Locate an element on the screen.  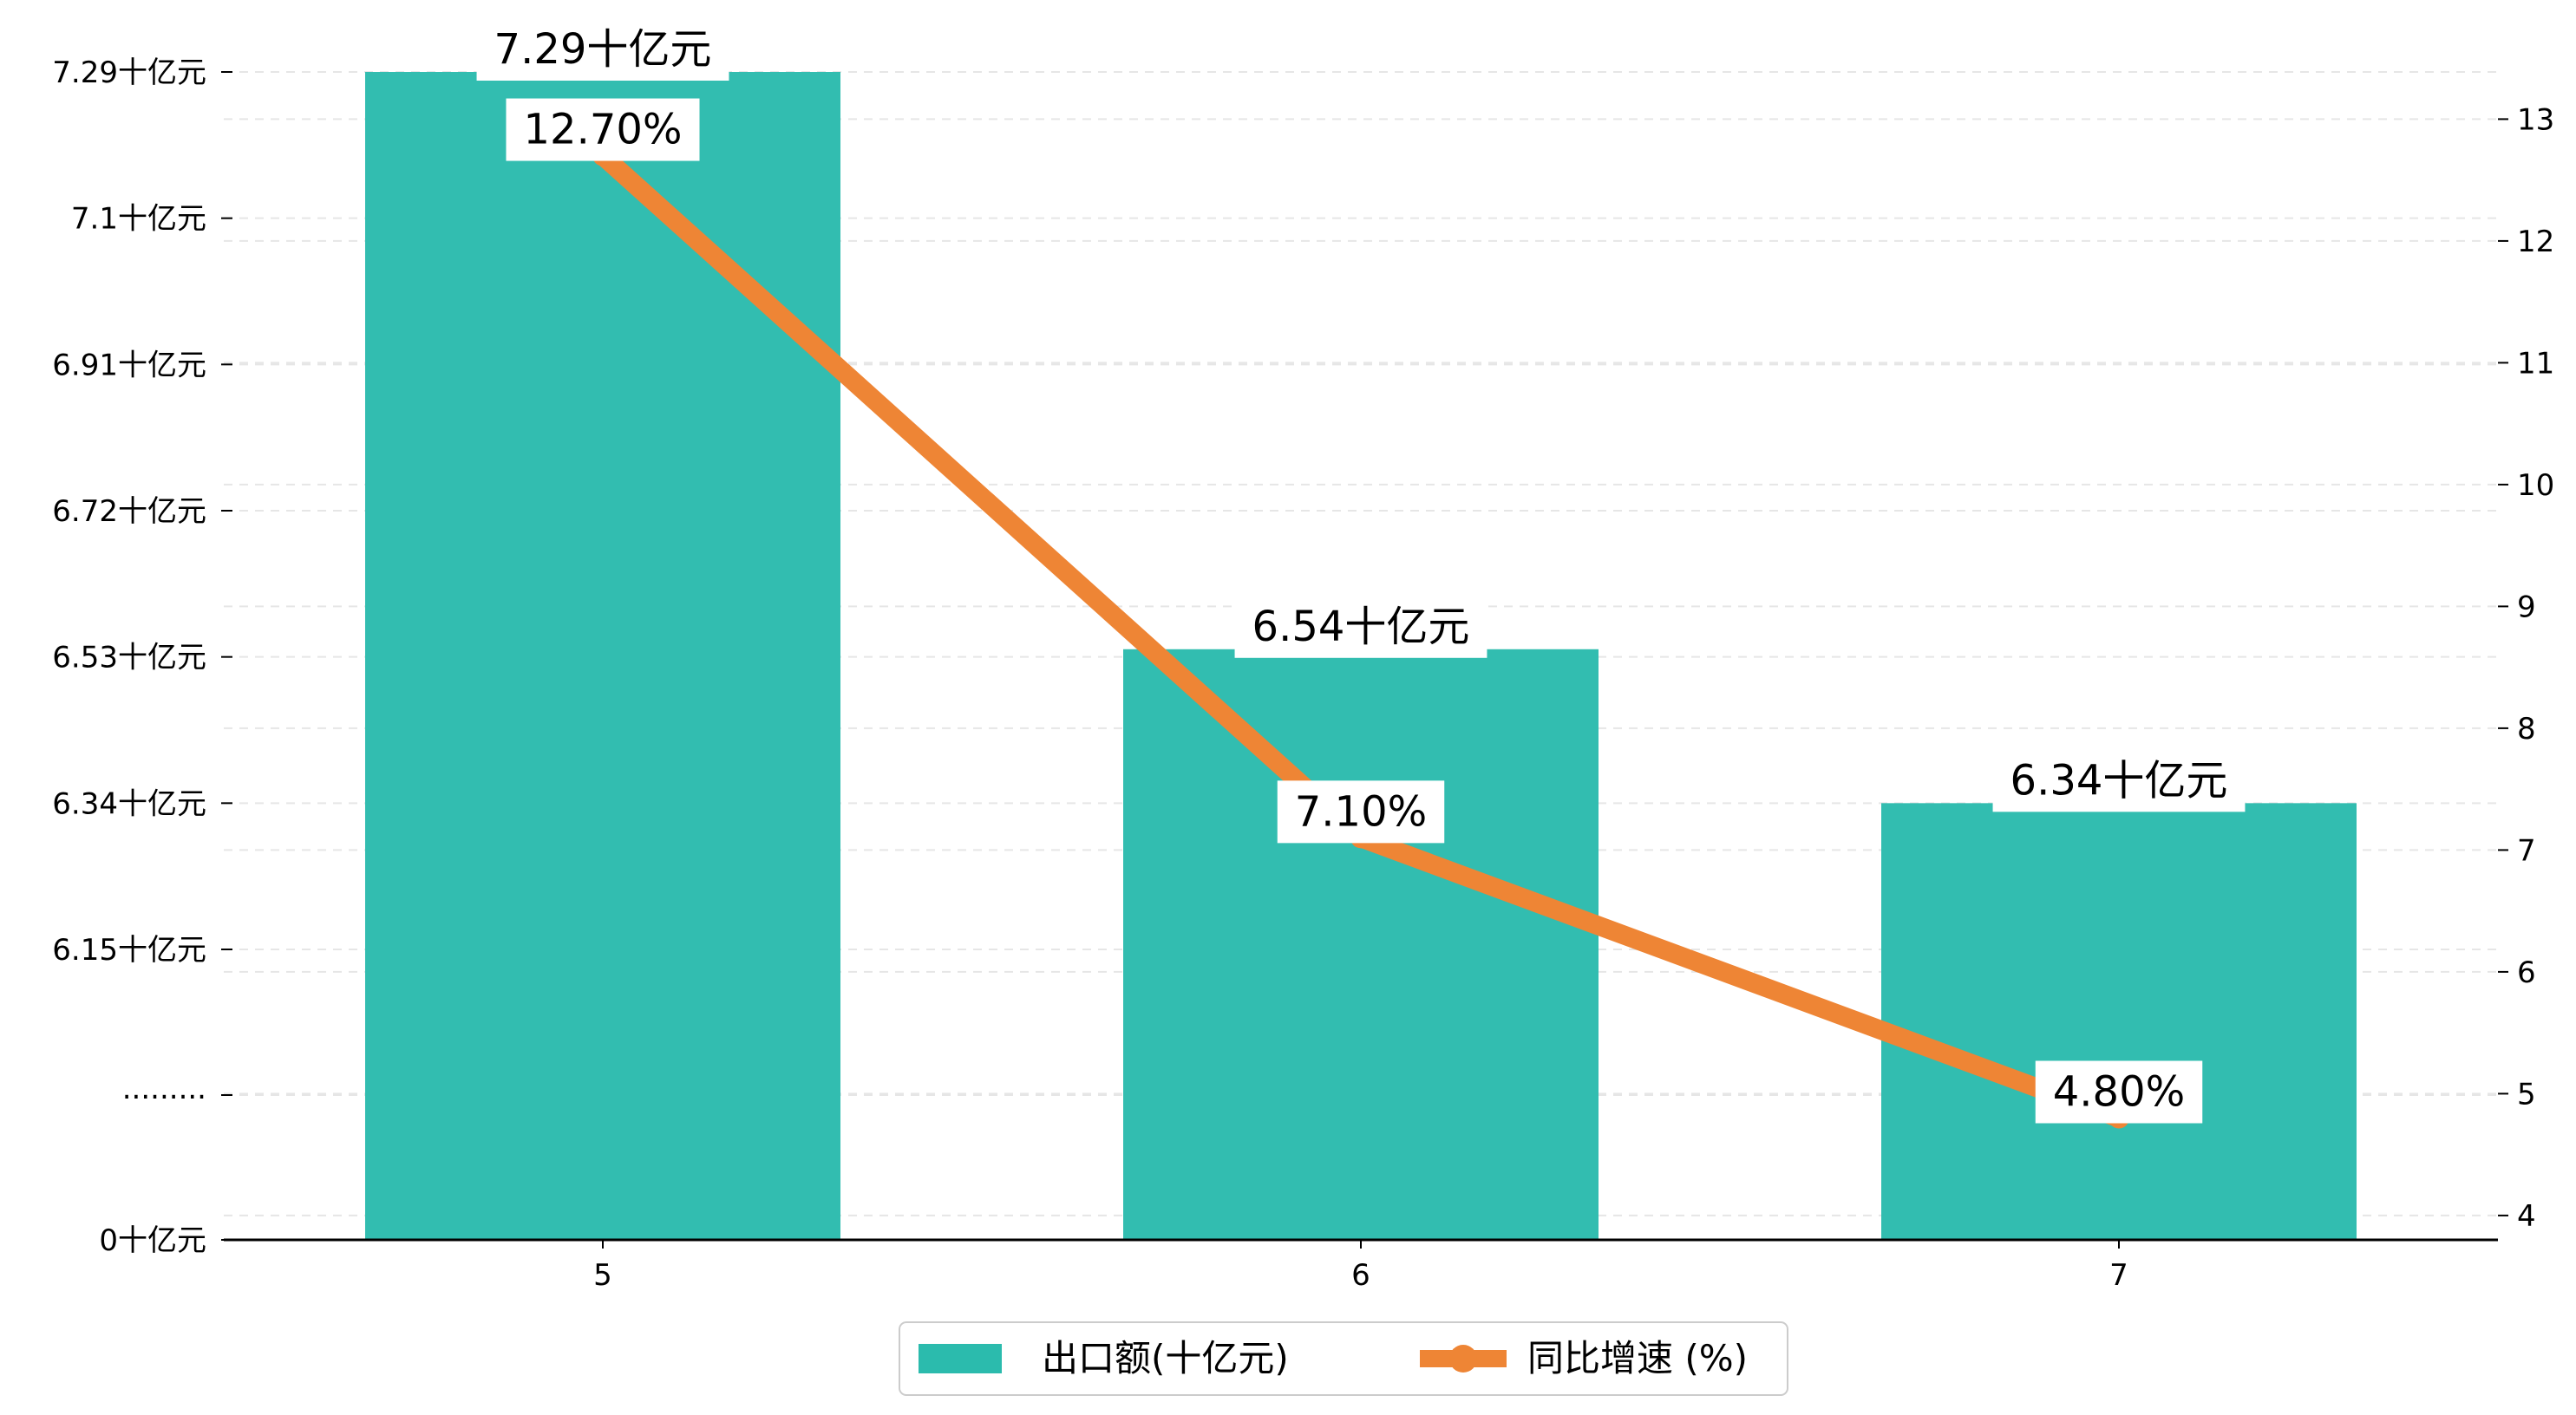
y-right-tick-label: 13 is located at coordinates (2535, 119).